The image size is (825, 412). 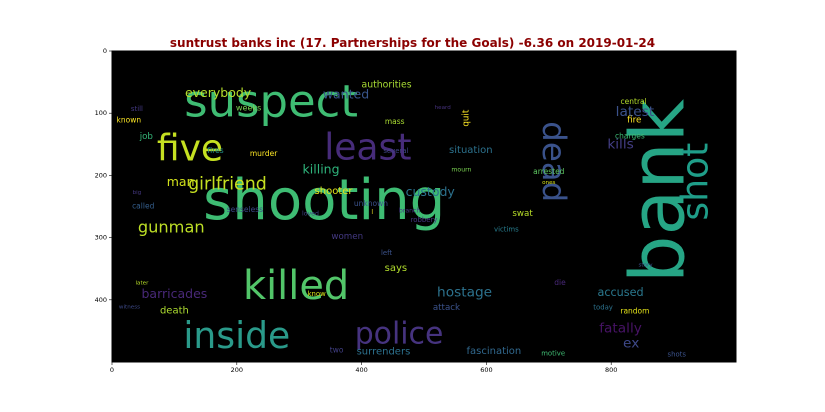 I want to click on y-tick-label: 0, so click(x=105, y=51).